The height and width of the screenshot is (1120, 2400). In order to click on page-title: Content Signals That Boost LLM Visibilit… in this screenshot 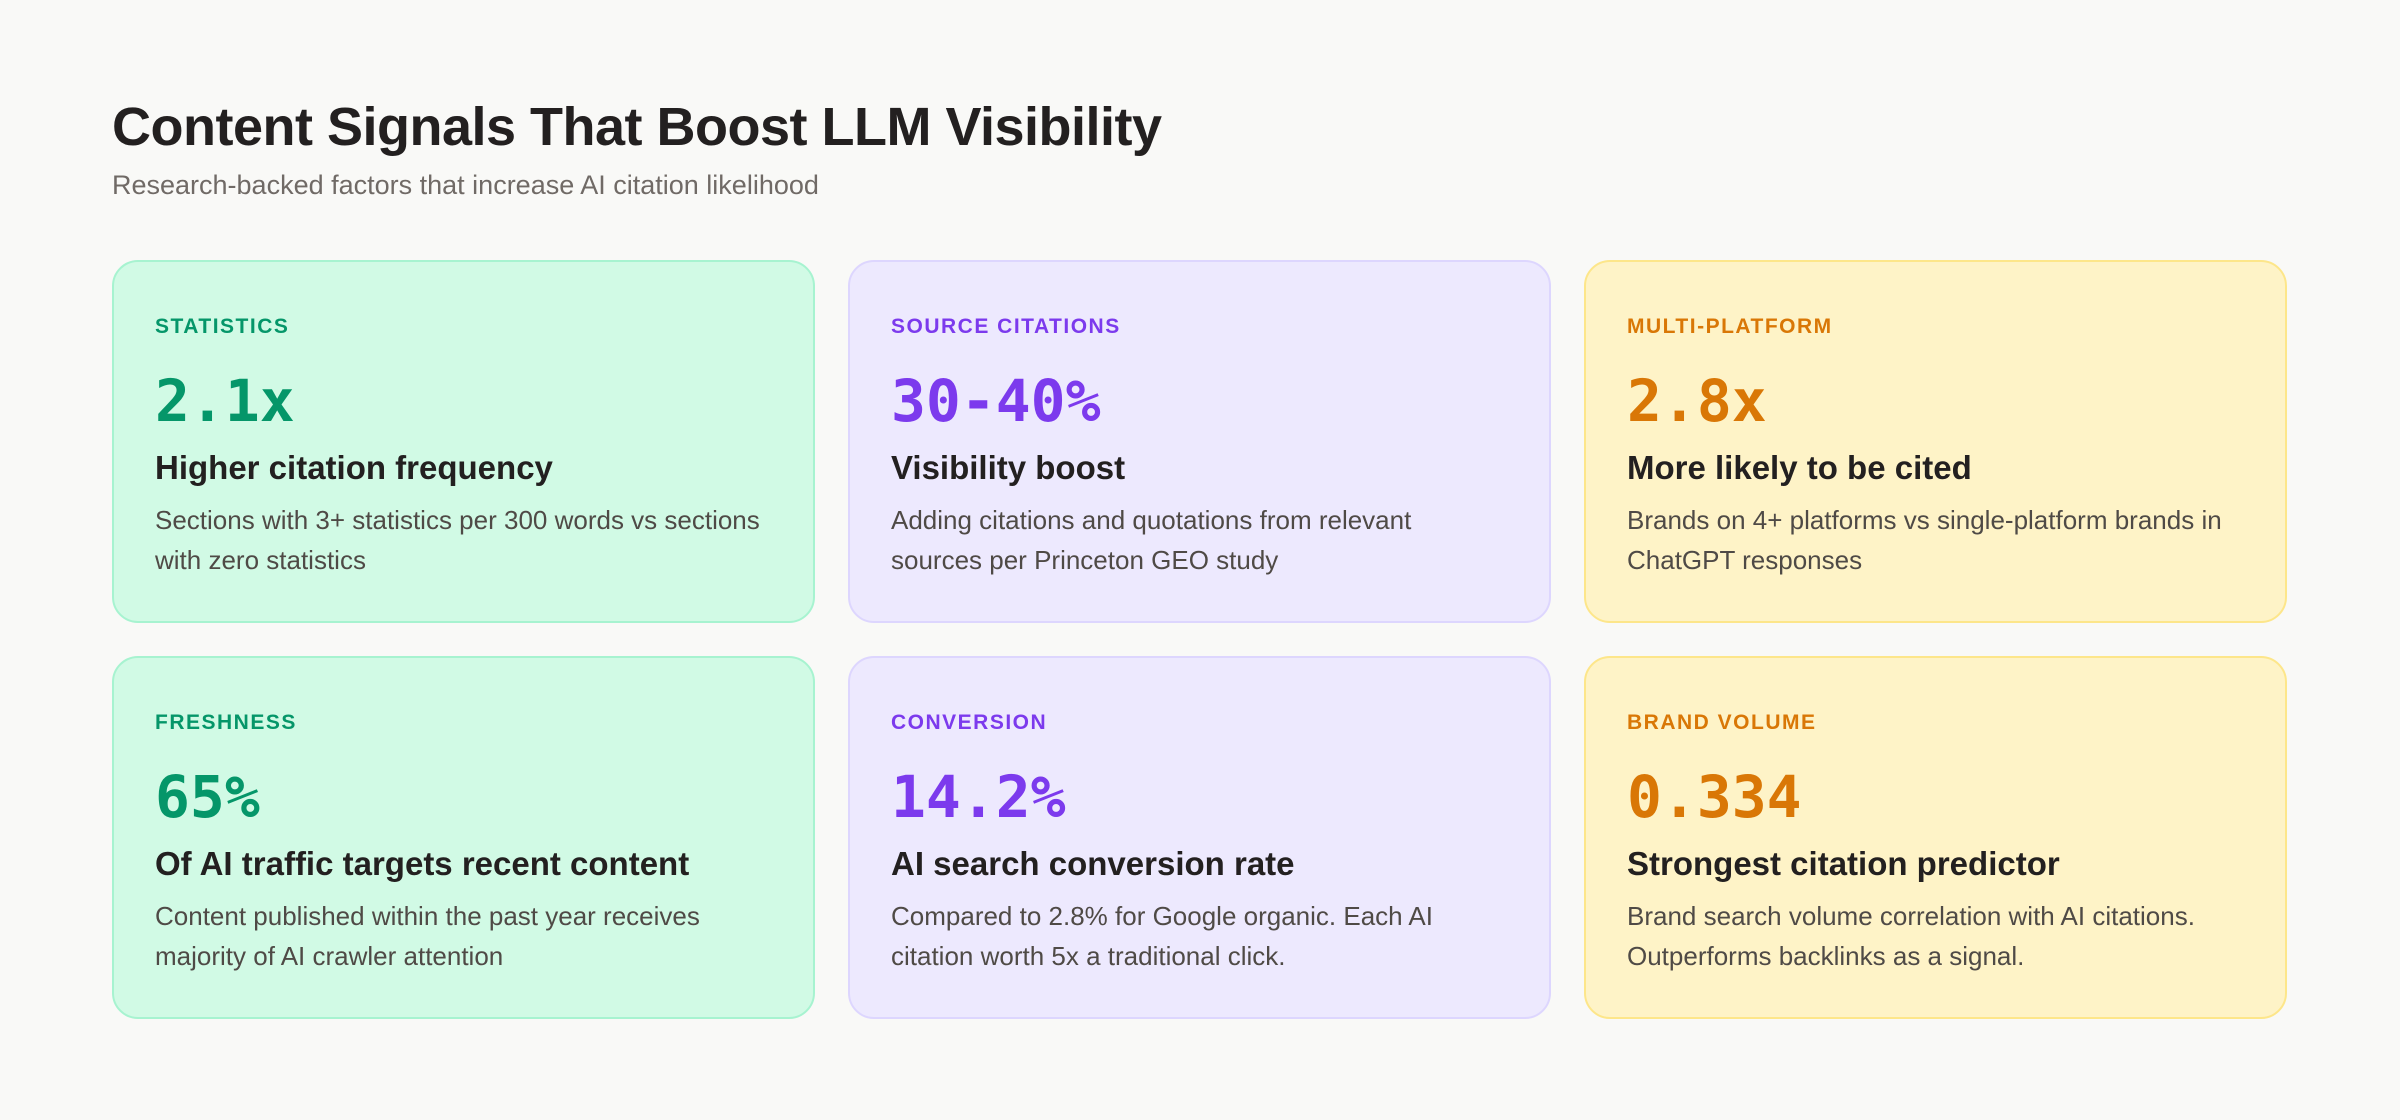, I will do `click(637, 127)`.